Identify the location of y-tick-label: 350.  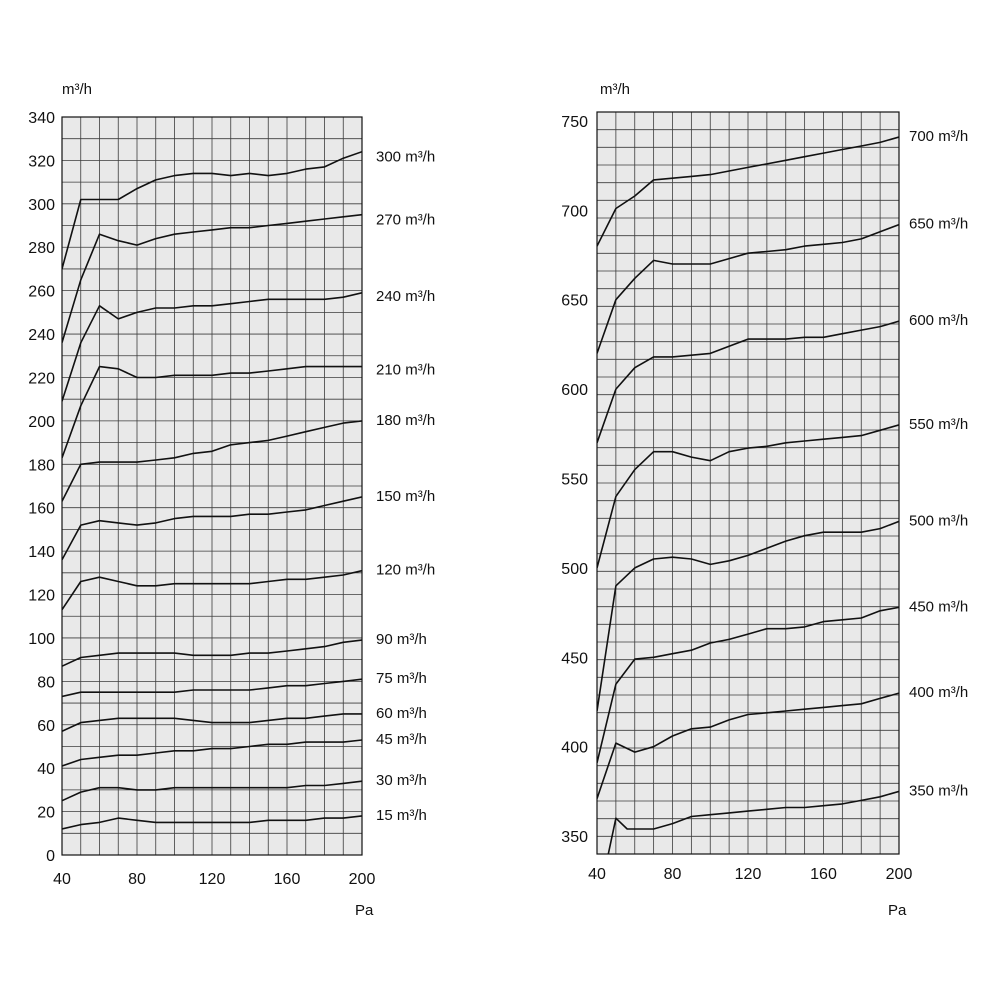
(574, 837).